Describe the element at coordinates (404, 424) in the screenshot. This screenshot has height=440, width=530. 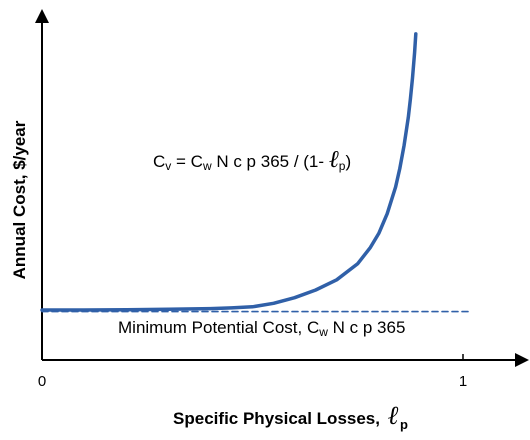
I see `x-axis-ell-subscript: p` at that location.